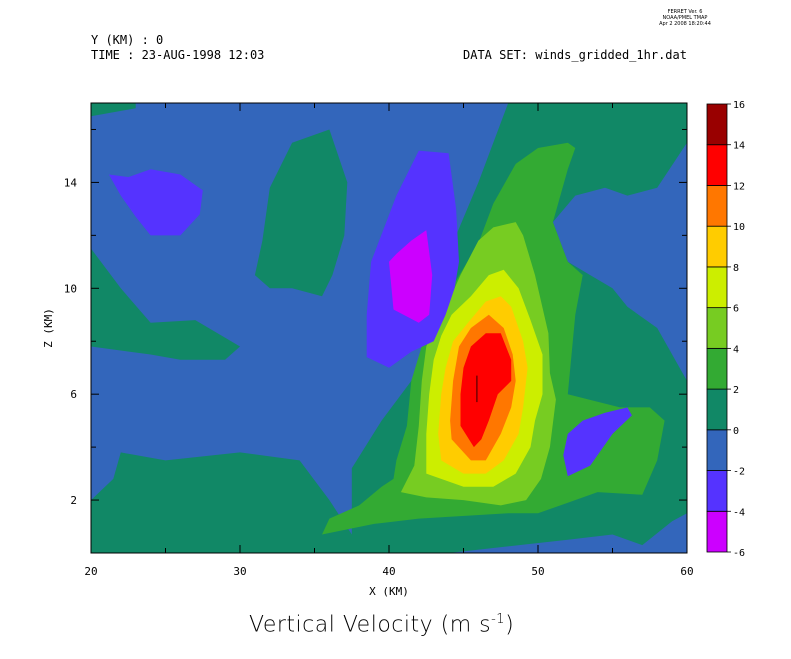 The image size is (791, 659). Describe the element at coordinates (127, 40) in the screenshot. I see `y-coordinate-label: Y (KM) : 0` at that location.